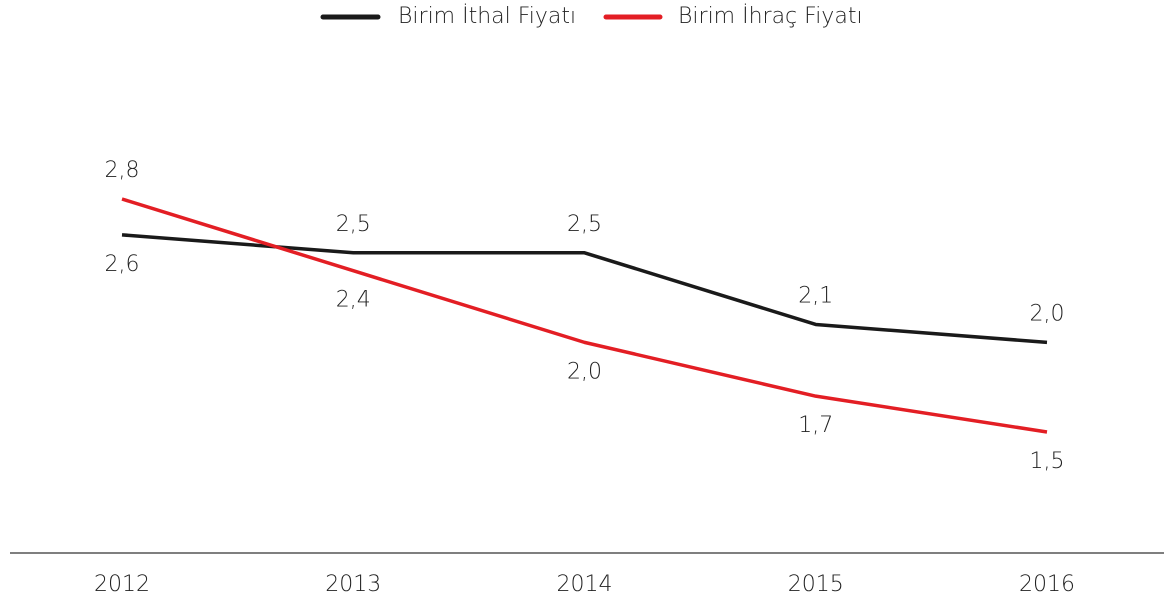 This screenshot has width=1164, height=609. Describe the element at coordinates (770, 16) in the screenshot. I see `legend-label: Birim İhraç Fiyatı` at that location.